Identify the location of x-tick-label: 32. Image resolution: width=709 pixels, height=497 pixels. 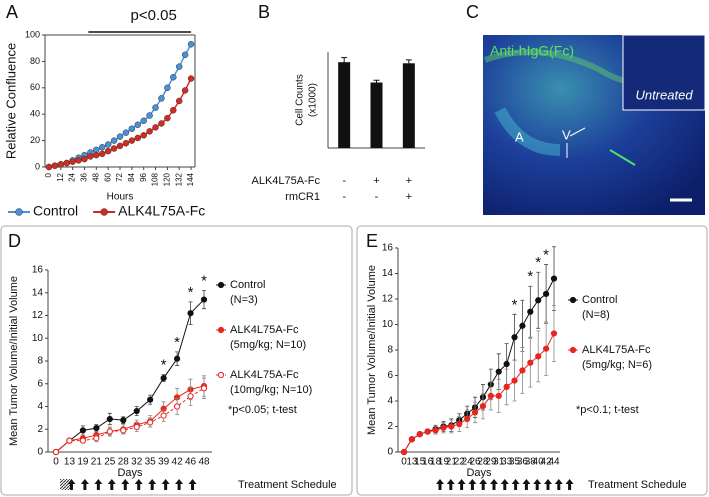
(137, 462).